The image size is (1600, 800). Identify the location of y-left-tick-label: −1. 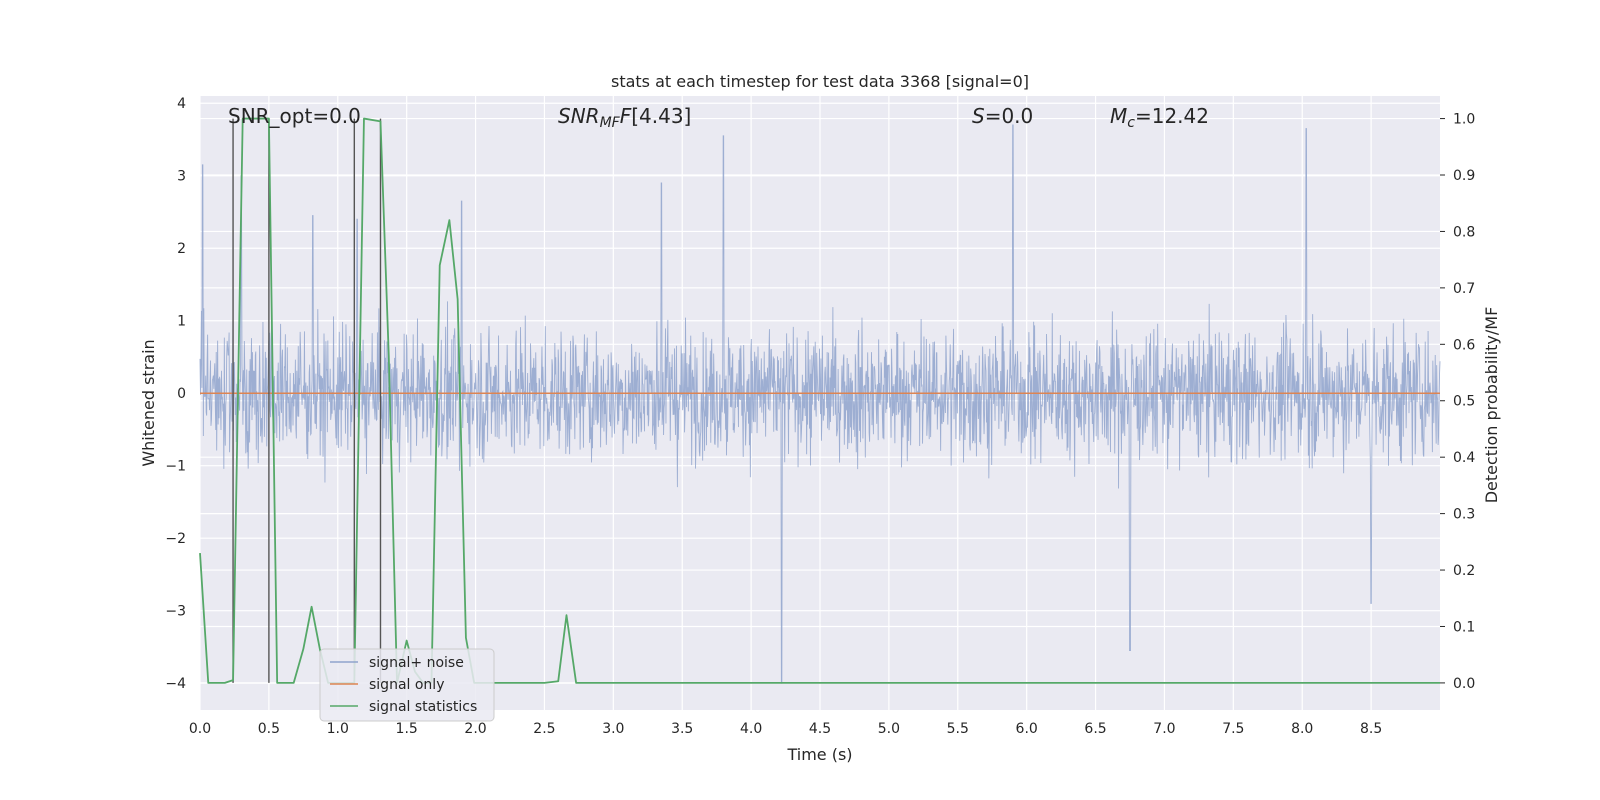
(175, 467).